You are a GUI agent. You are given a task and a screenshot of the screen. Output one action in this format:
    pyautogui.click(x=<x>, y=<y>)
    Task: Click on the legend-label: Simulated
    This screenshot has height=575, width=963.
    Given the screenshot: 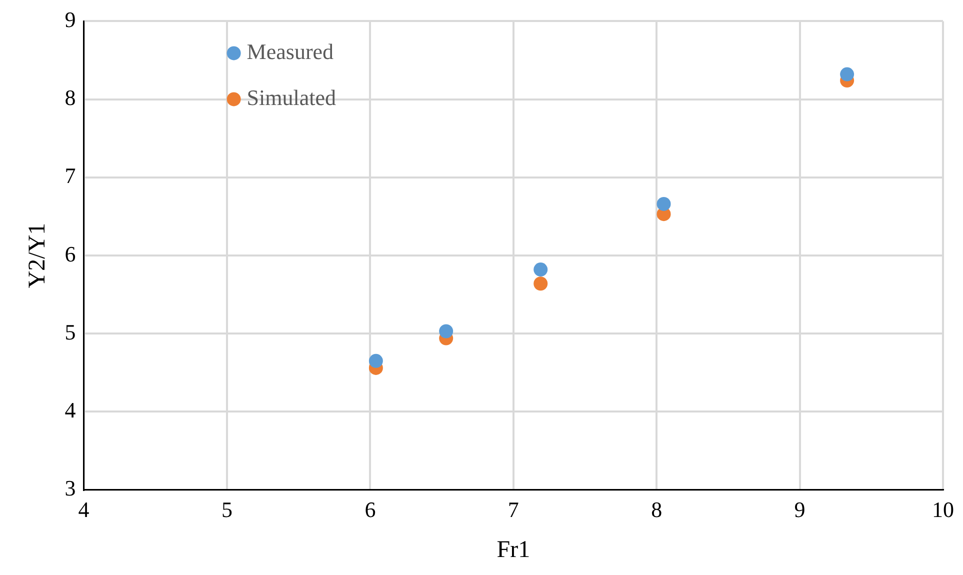 What is the action you would take?
    pyautogui.click(x=291, y=97)
    